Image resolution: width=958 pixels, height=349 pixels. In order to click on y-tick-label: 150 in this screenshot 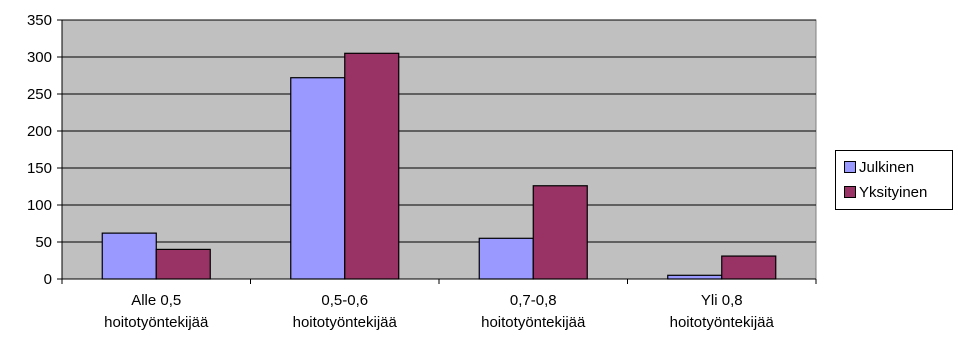, I will do `click(39, 168)`.